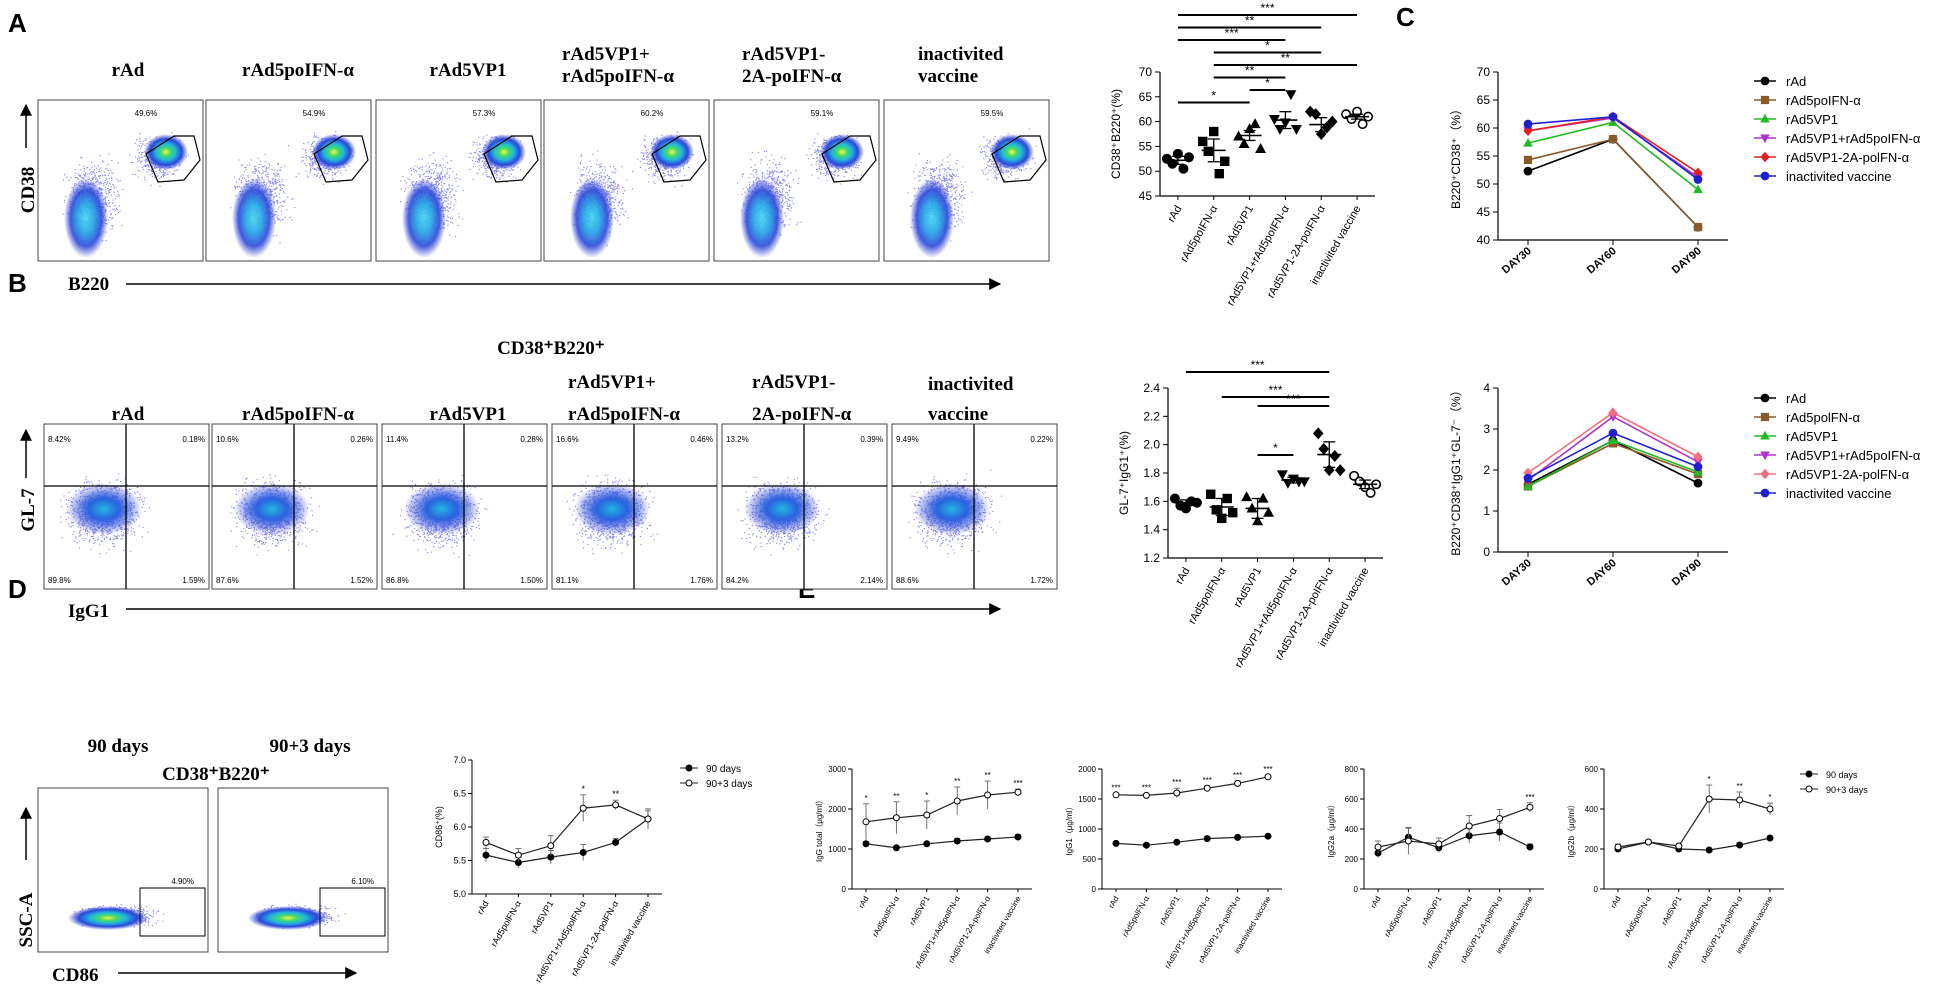 The width and height of the screenshot is (1950, 992). I want to click on y-tick-label: 2.4, so click(1151, 388).